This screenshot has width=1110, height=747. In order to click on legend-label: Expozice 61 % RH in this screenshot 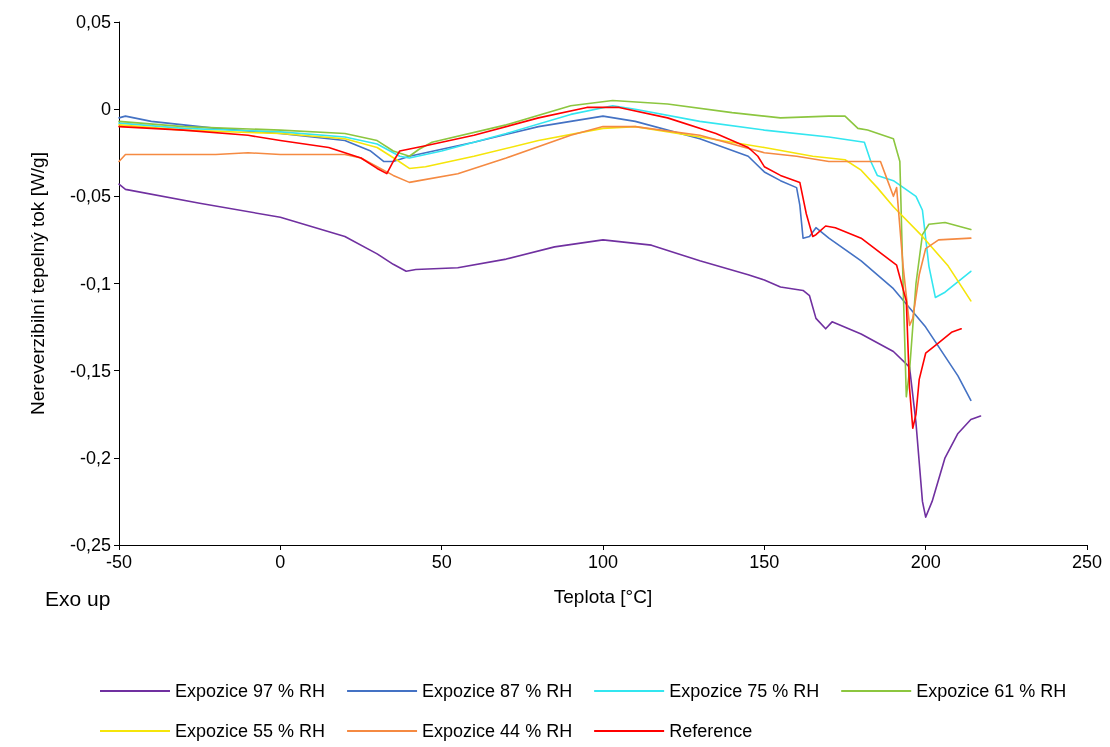, I will do `click(991, 691)`.